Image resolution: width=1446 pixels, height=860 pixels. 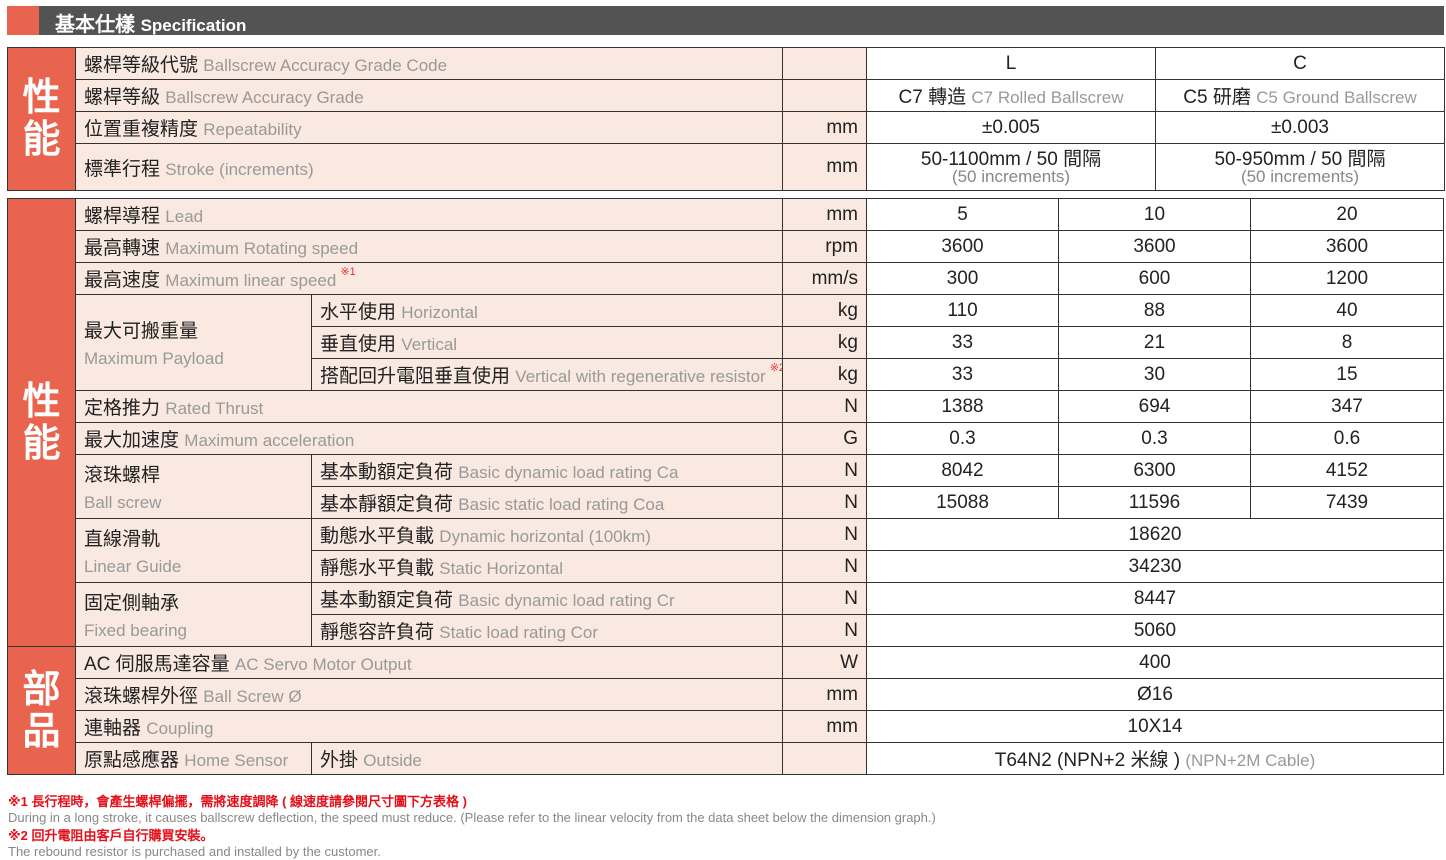 What do you see at coordinates (348, 272) in the screenshot?
I see `footnote-ref: ※1` at bounding box center [348, 272].